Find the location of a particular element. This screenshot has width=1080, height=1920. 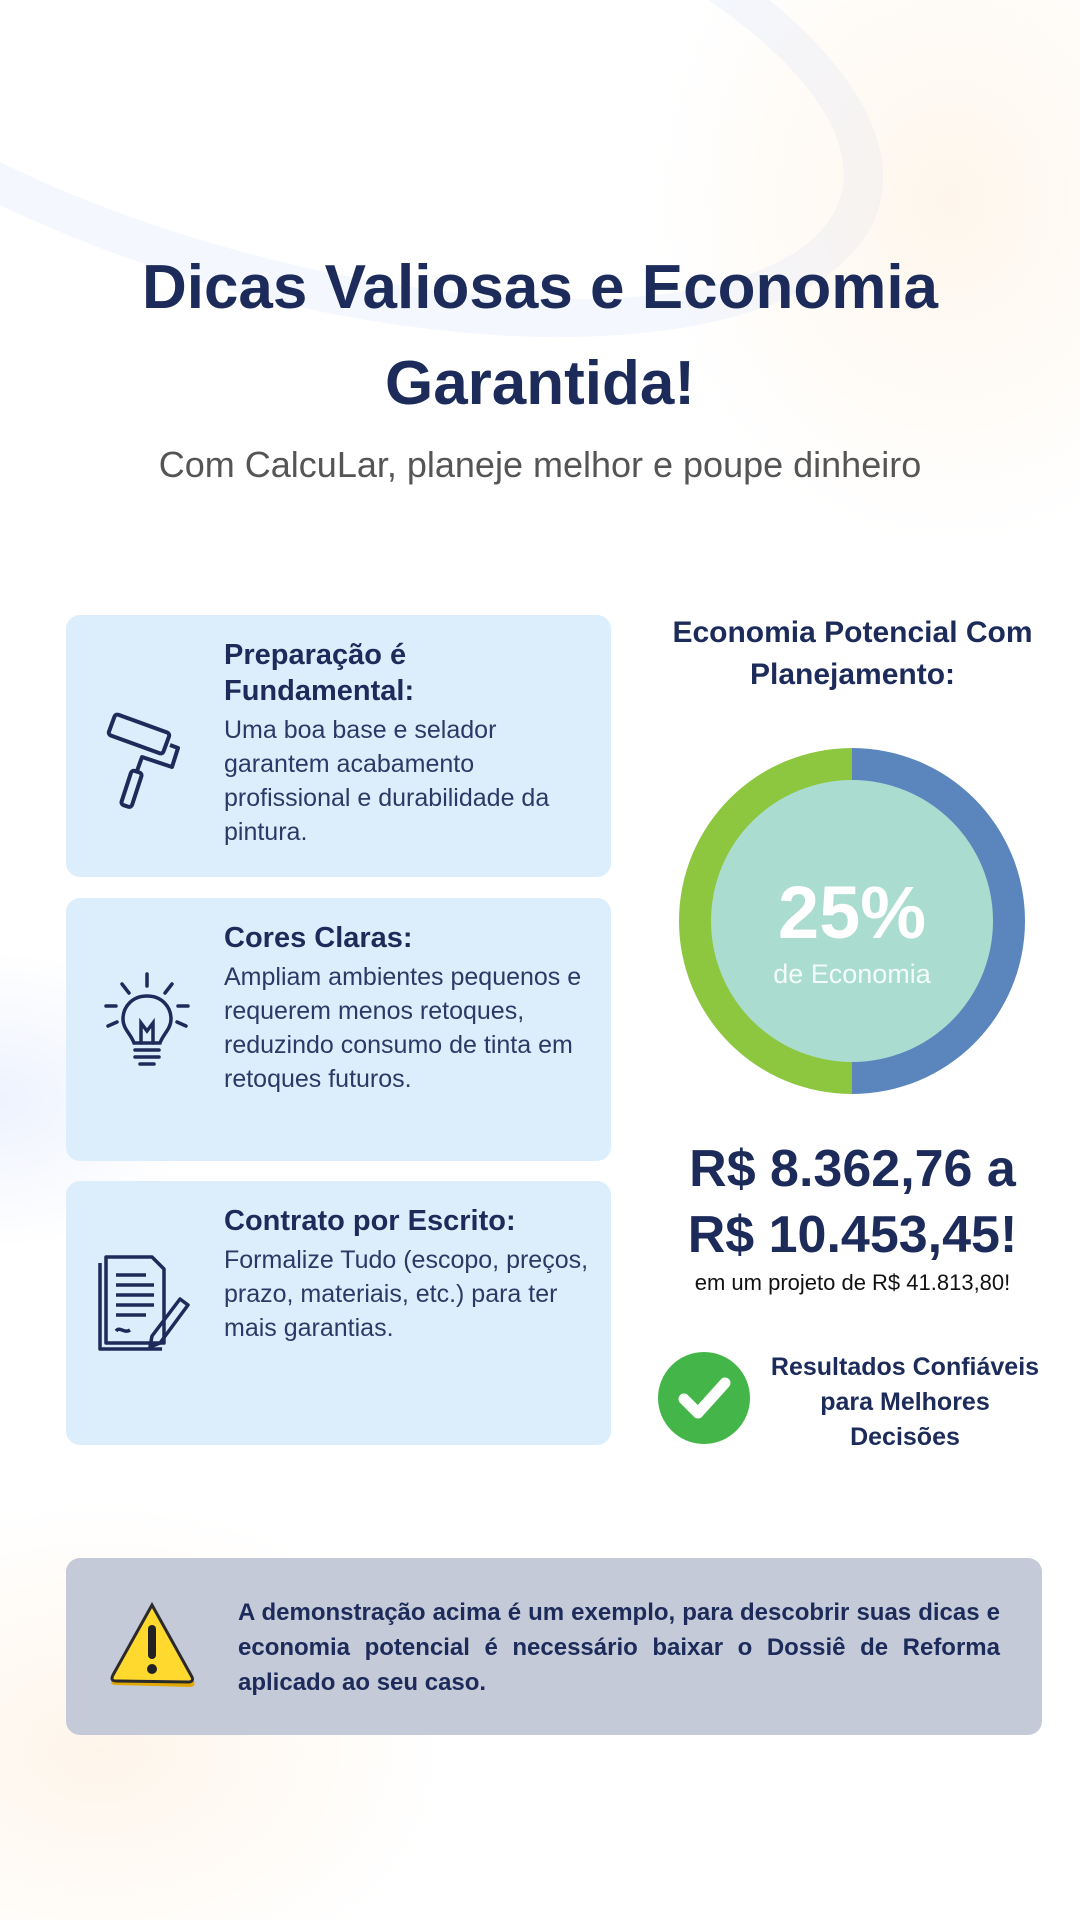

savings-amount: R$ 8.362,76 a R$ 10.453,45! is located at coordinates (852, 1202).